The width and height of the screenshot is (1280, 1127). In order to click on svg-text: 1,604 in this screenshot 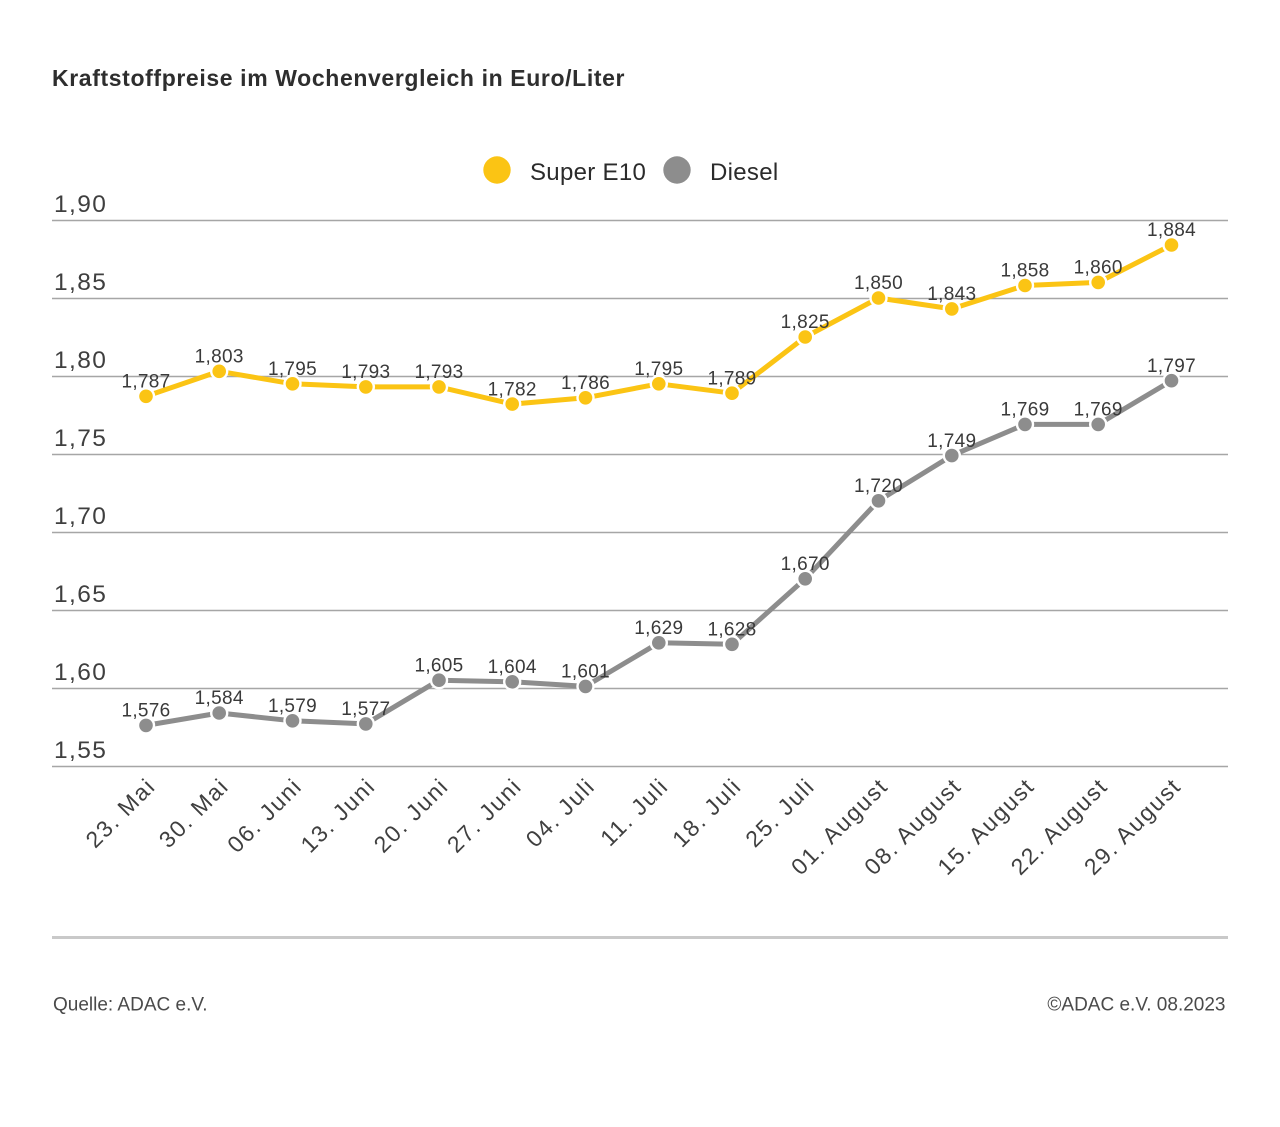, I will do `click(512, 667)`.